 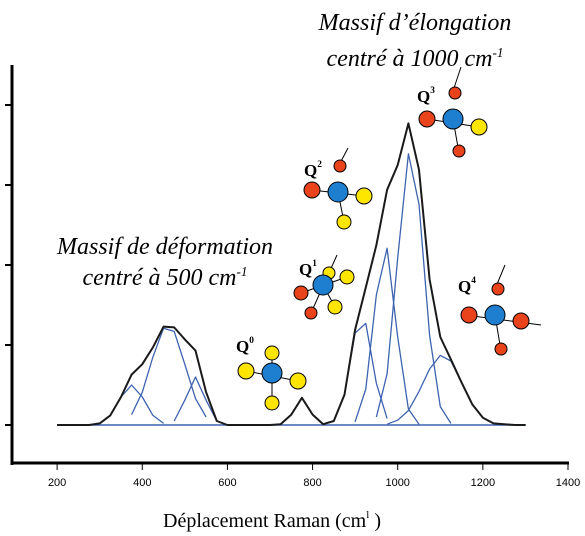 I want to click on q-label-sup: 1, so click(x=314, y=264).